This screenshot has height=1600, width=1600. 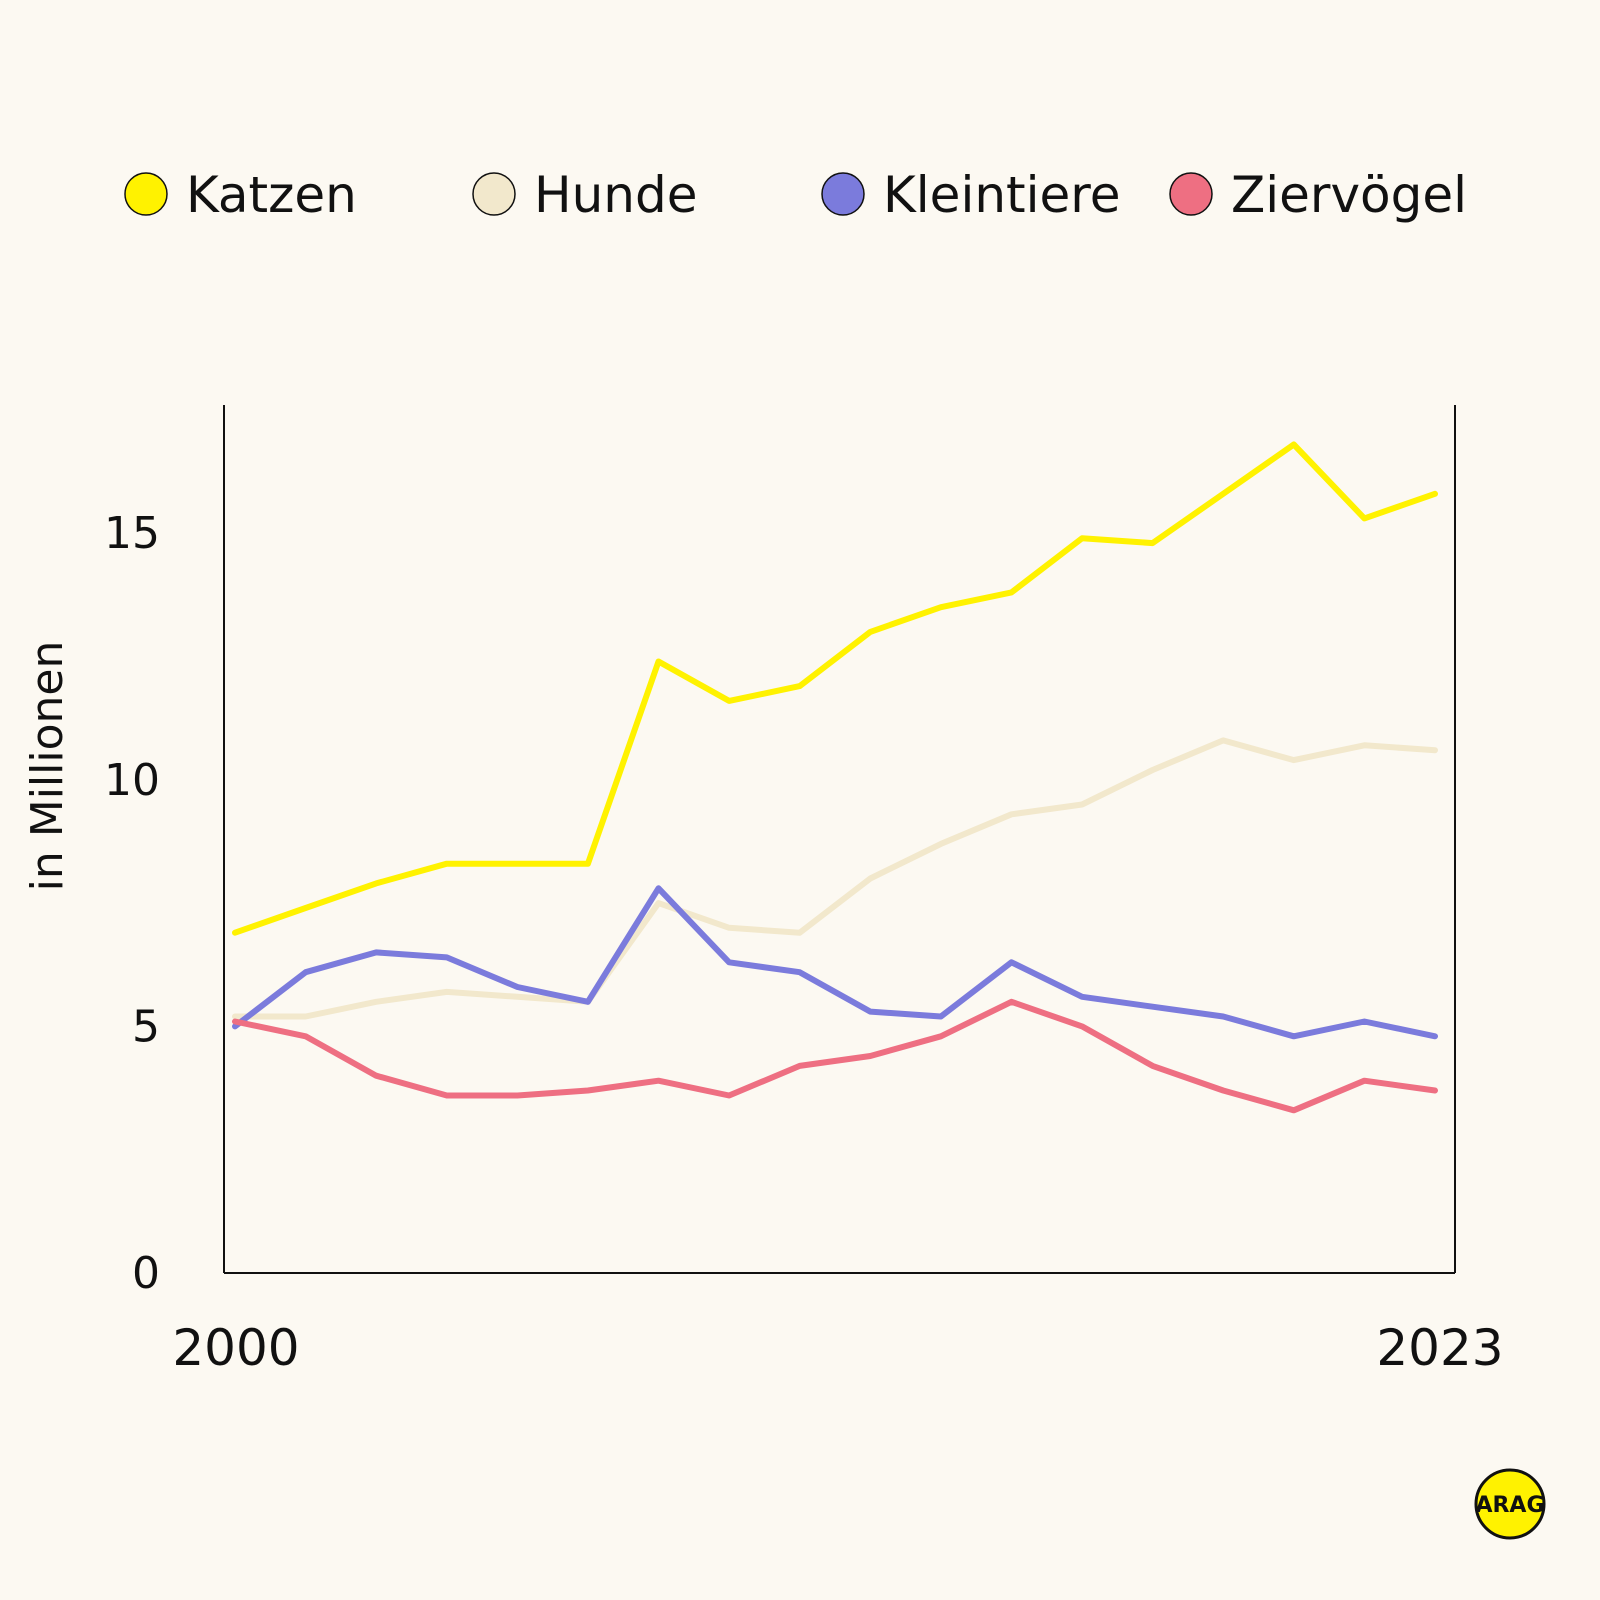 What do you see at coordinates (835, 962) in the screenshot?
I see `series-line-kleintiere` at bounding box center [835, 962].